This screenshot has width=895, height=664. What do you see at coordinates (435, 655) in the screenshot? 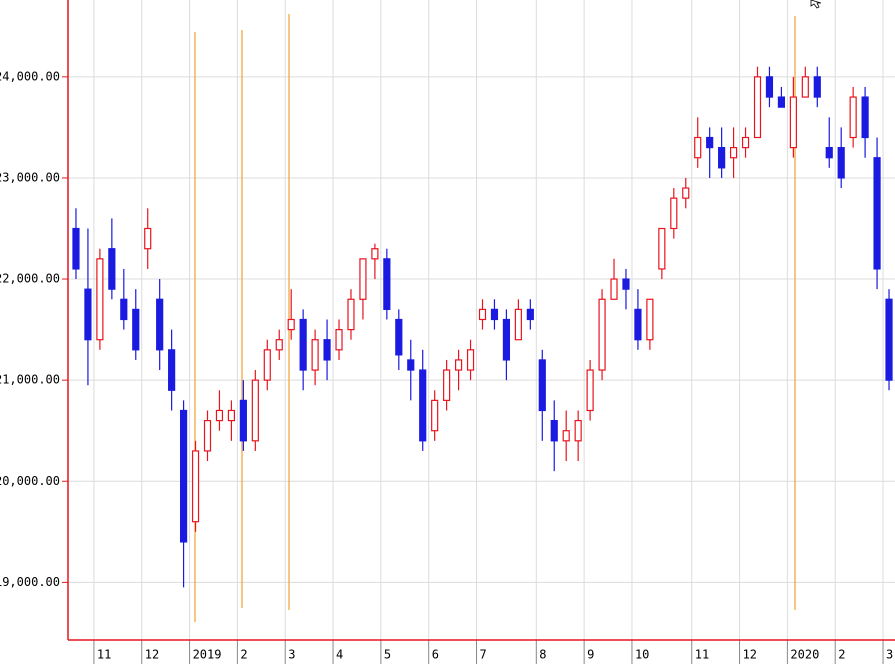
I see `x-tick-label: 6` at bounding box center [435, 655].